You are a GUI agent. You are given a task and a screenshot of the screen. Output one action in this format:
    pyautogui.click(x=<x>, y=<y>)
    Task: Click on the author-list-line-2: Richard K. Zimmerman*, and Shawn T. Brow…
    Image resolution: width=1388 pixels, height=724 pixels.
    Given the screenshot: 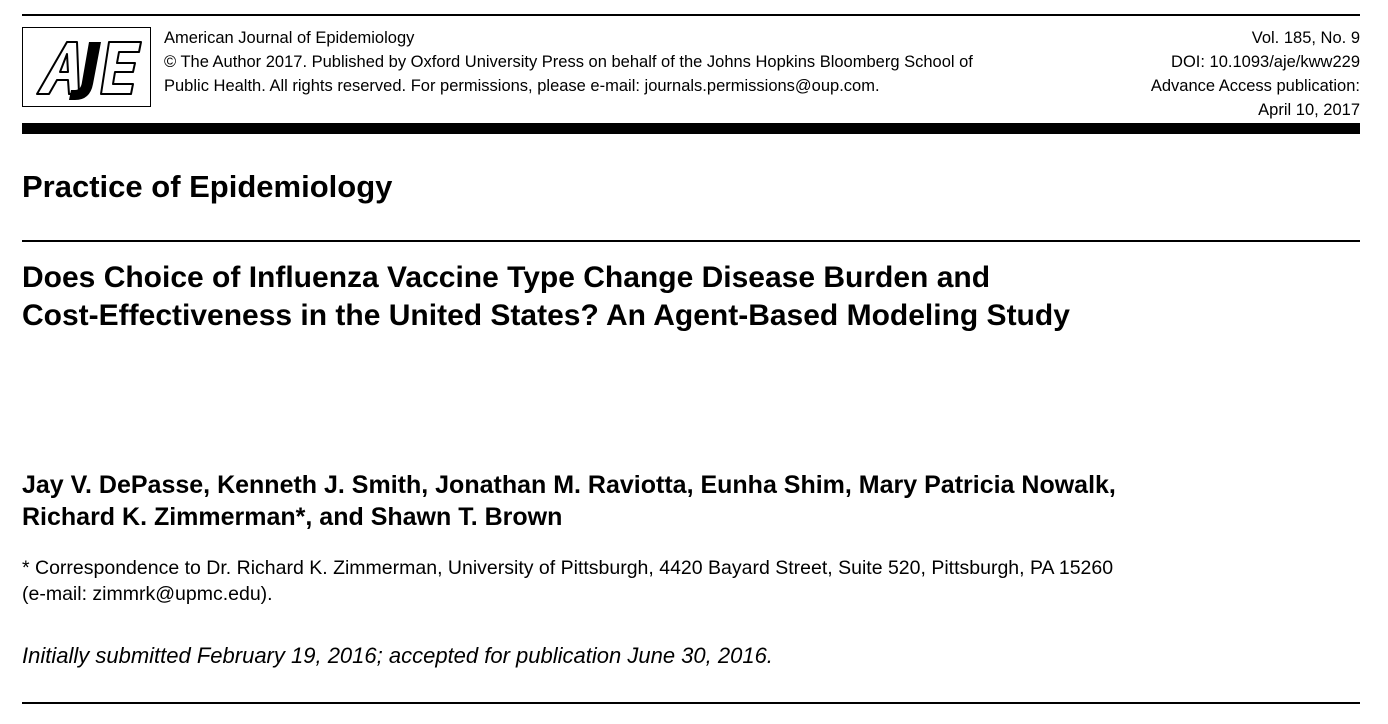 What is the action you would take?
    pyautogui.click(x=292, y=517)
    